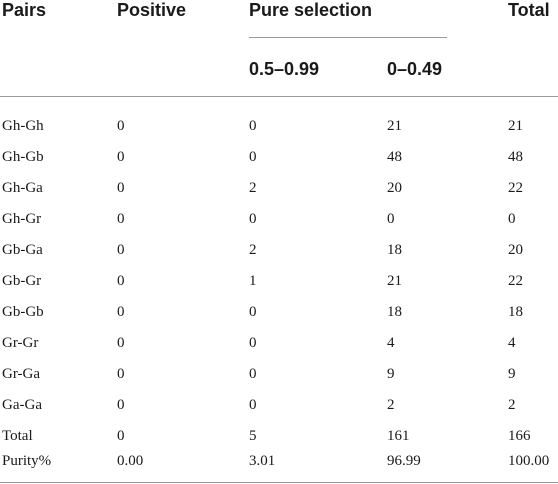 The height and width of the screenshot is (484, 558). Describe the element at coordinates (279, 163) in the screenshot. I see `table-row: Gh-Gb 0 0 48 48` at that location.